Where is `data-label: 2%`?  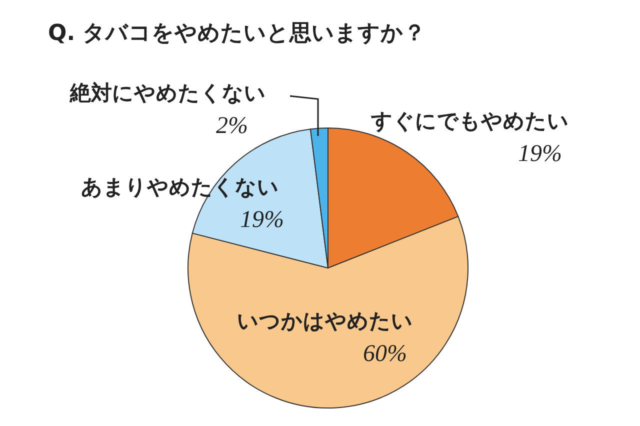
data-label: 2% is located at coordinates (232, 126).